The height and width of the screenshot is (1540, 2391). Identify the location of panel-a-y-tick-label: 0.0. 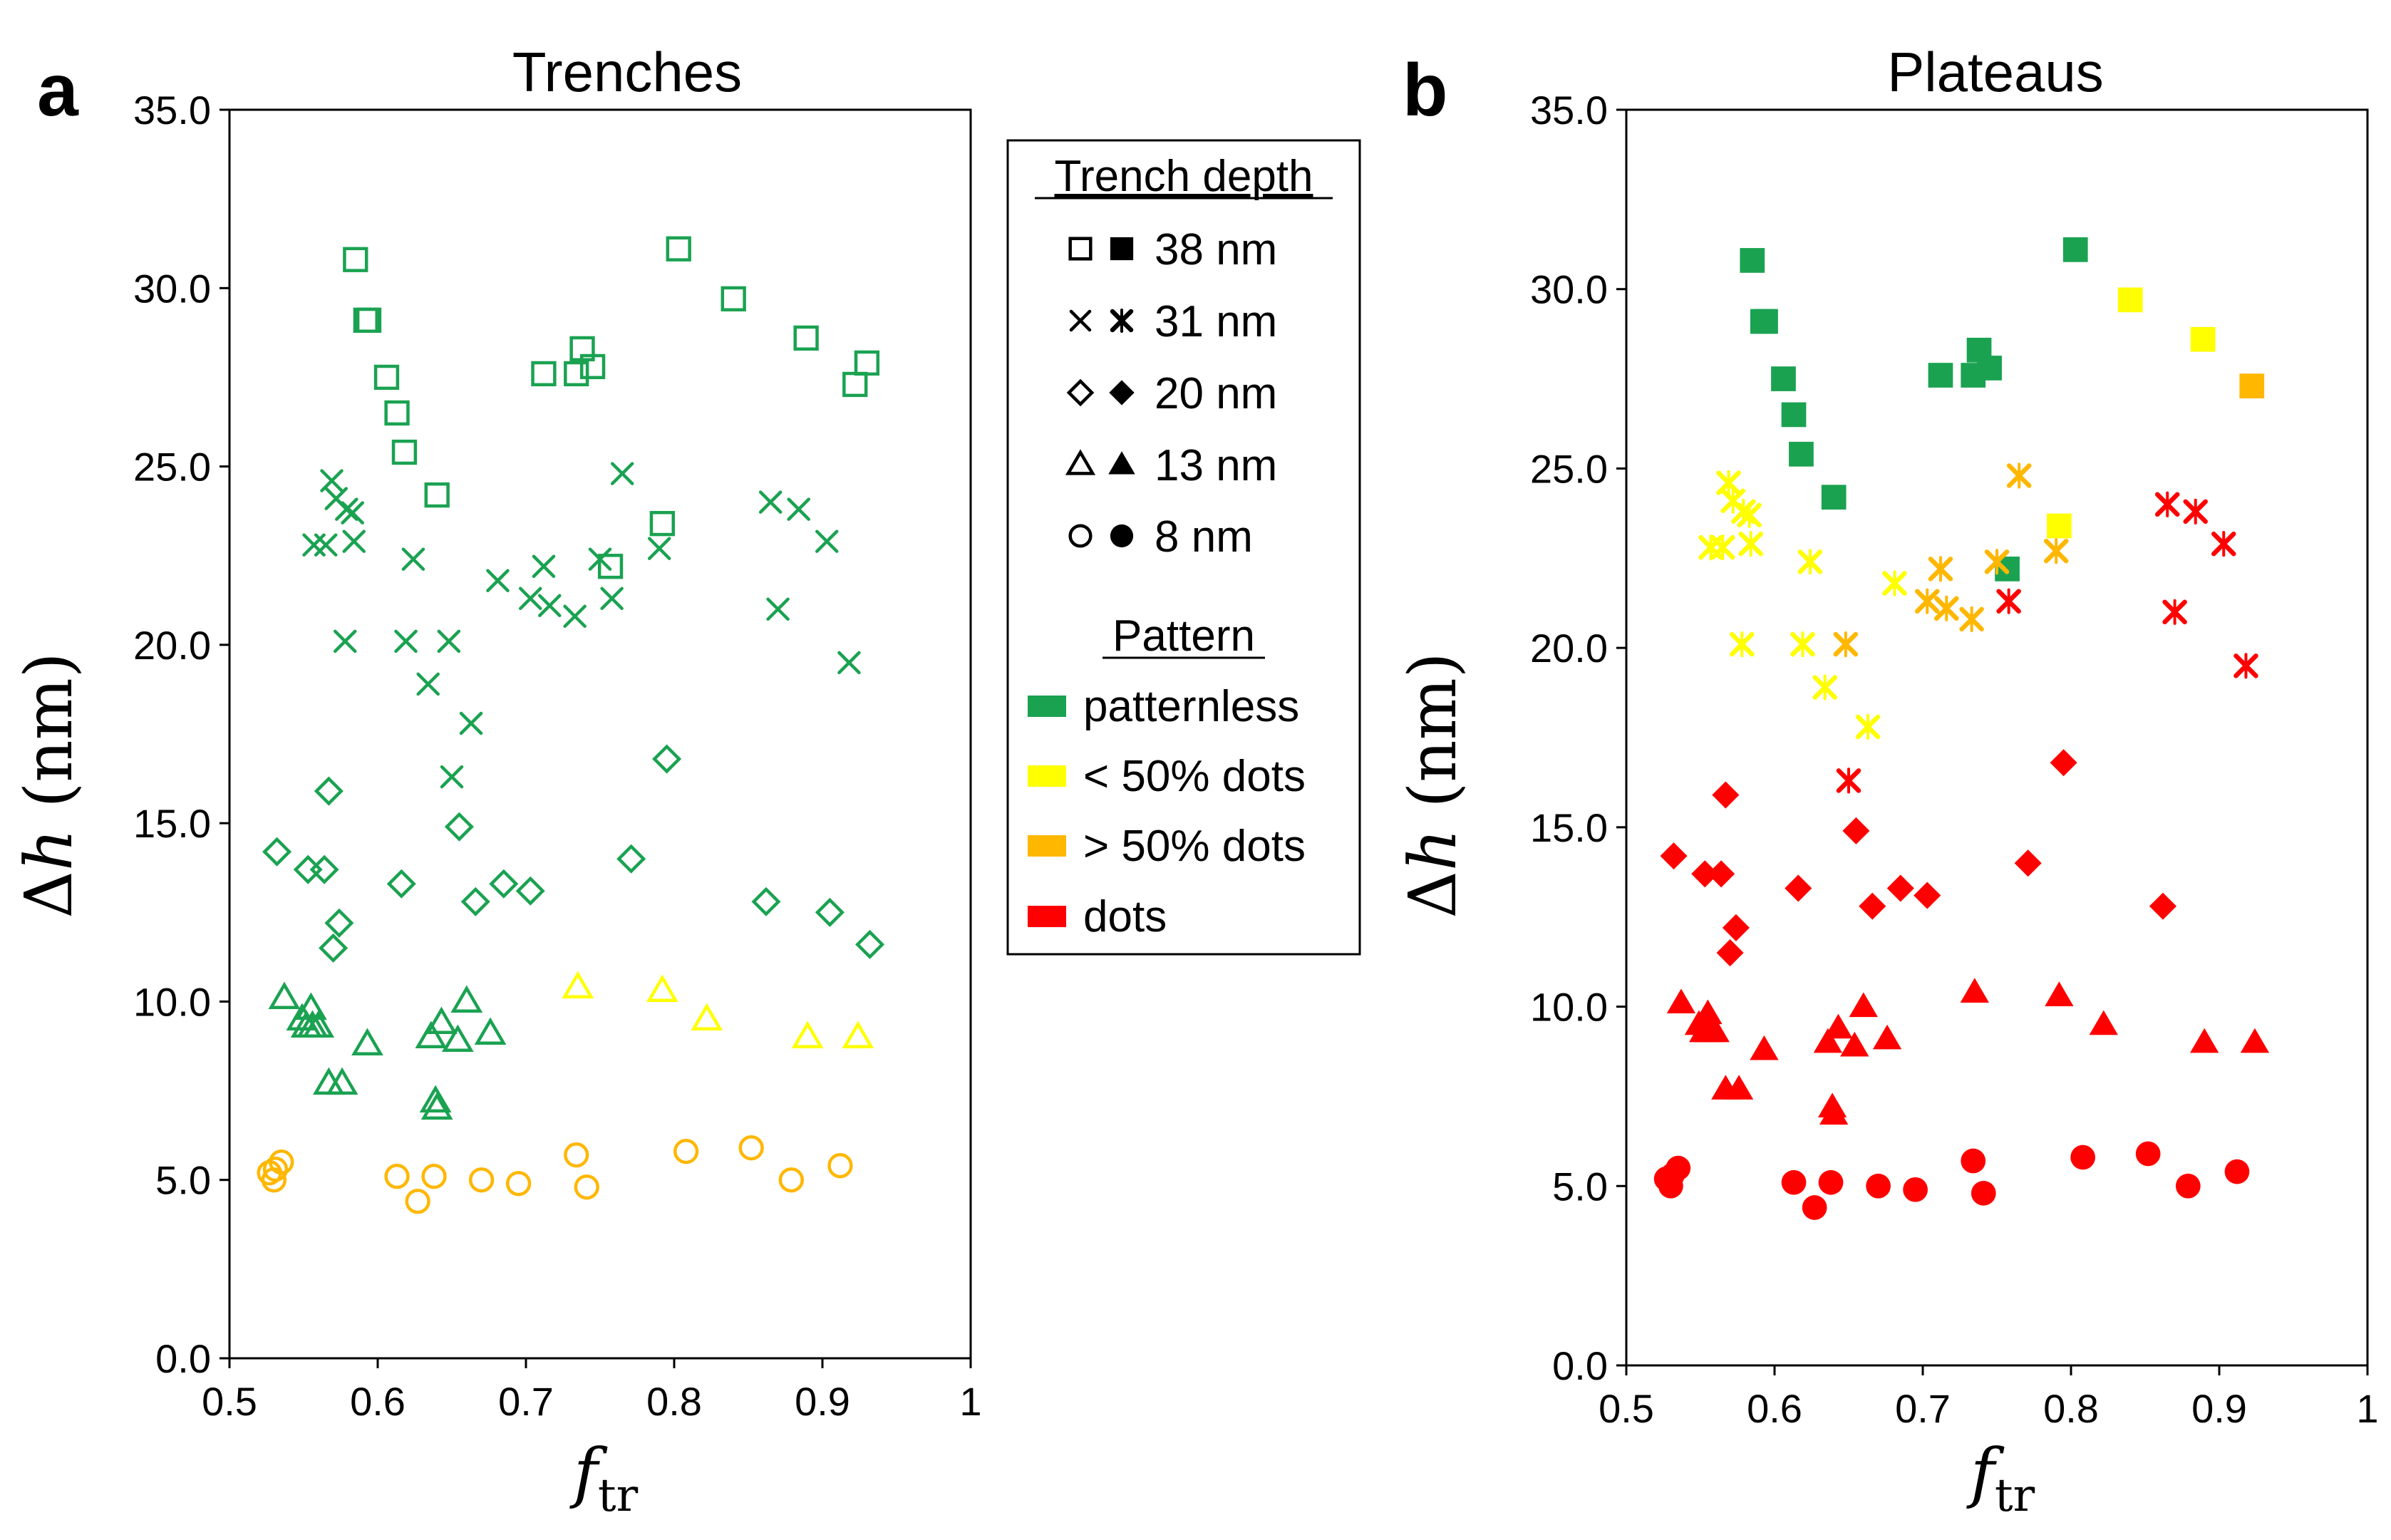
(183, 1358).